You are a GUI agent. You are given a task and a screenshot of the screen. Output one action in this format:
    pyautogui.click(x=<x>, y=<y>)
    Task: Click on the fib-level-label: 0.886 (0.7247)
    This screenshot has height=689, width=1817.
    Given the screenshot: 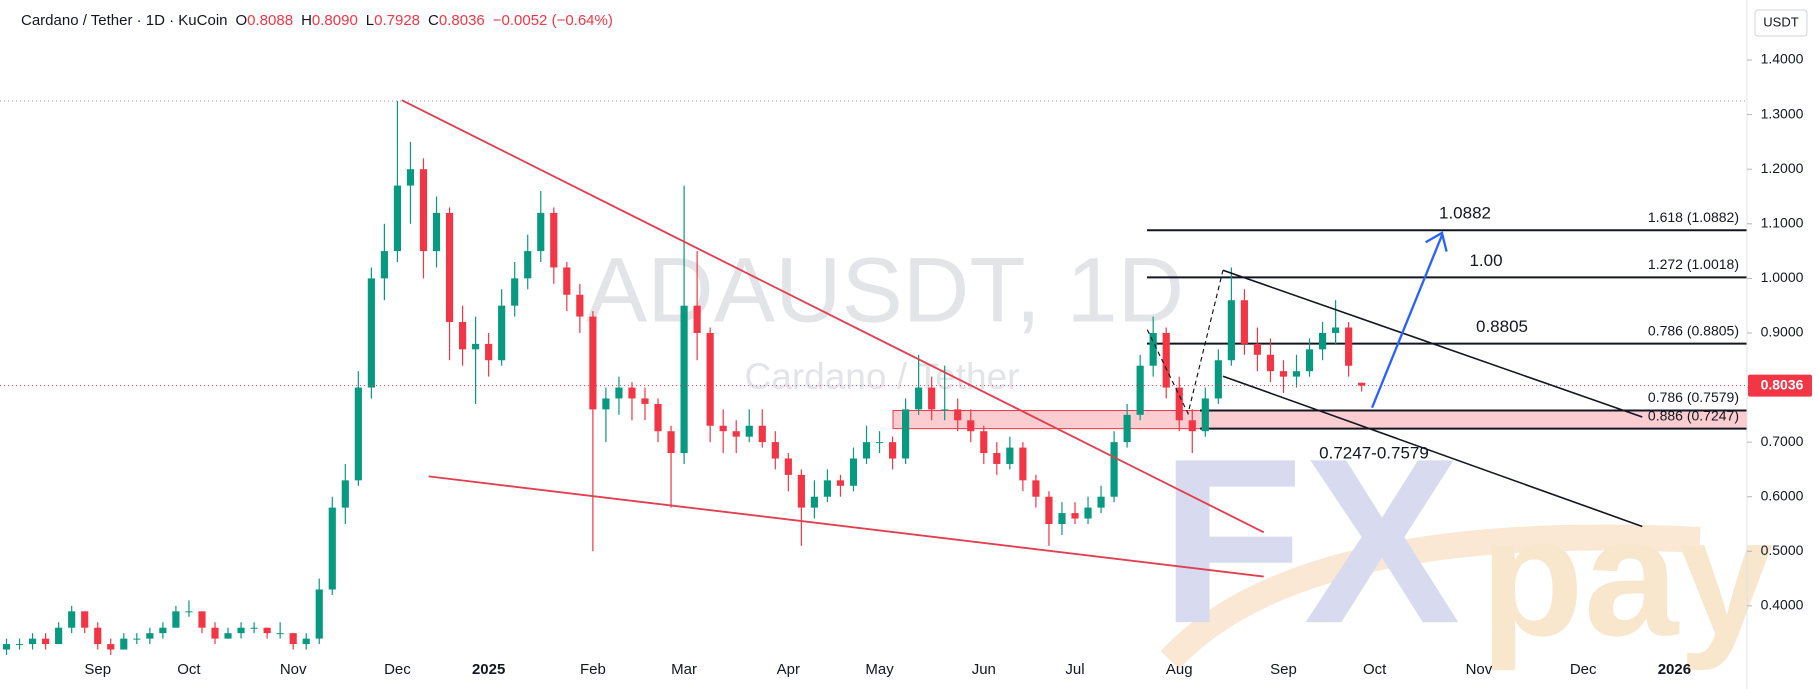 What is the action you would take?
    pyautogui.click(x=1693, y=415)
    